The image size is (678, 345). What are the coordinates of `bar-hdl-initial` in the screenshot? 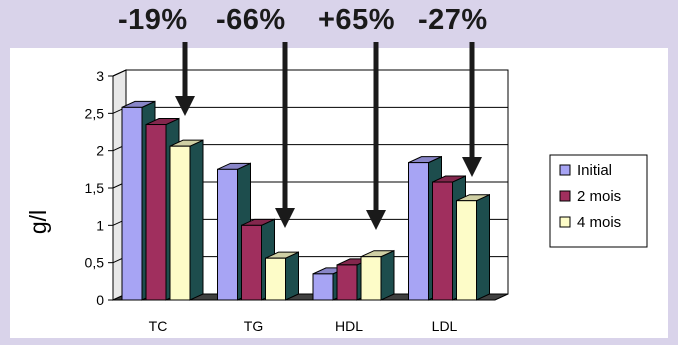 It's located at (323, 287).